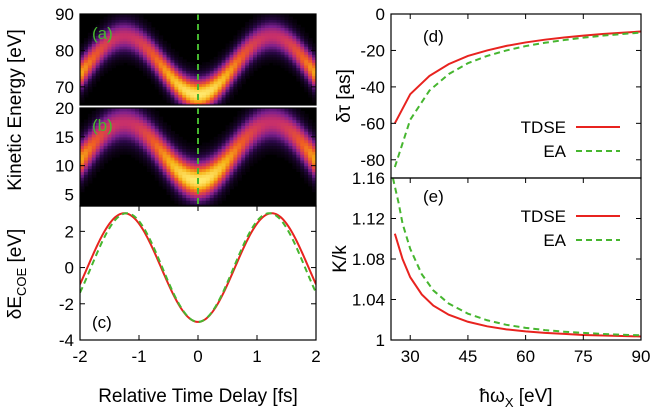 The height and width of the screenshot is (412, 657). What do you see at coordinates (15, 110) in the screenshot?
I see `kinetic-energy-ylabel: Kinetic Energy [eV]` at bounding box center [15, 110].